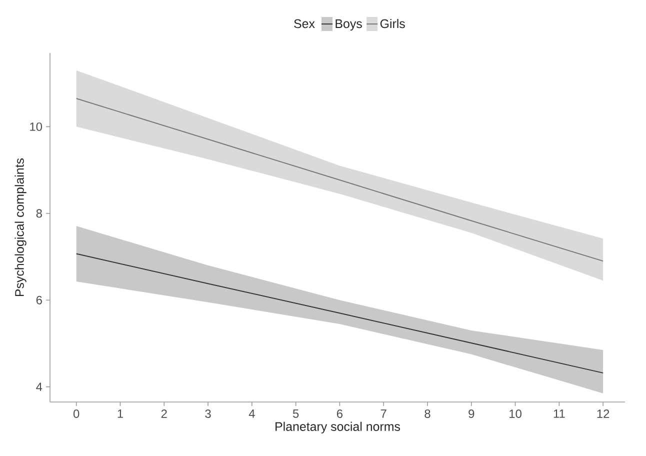 Image resolution: width=646 pixels, height=456 pixels. I want to click on x-tick-label: 2, so click(164, 414).